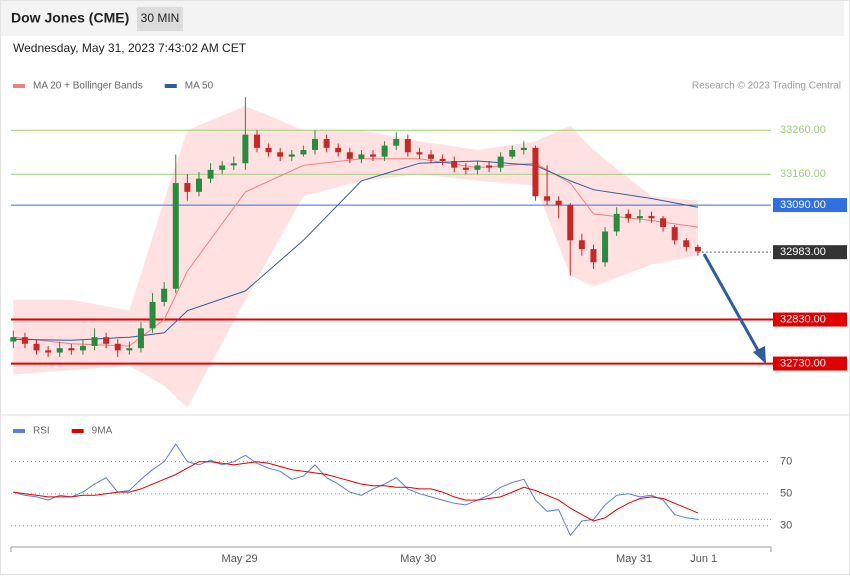  I want to click on interval: 30 MIN, so click(160, 18).